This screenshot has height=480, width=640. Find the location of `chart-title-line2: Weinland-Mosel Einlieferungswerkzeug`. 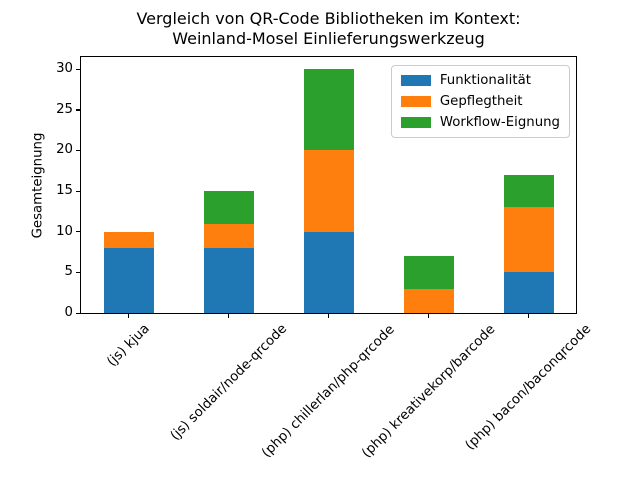

chart-title-line2: Weinland-Mosel Einlieferungswerkzeug is located at coordinates (328, 38).